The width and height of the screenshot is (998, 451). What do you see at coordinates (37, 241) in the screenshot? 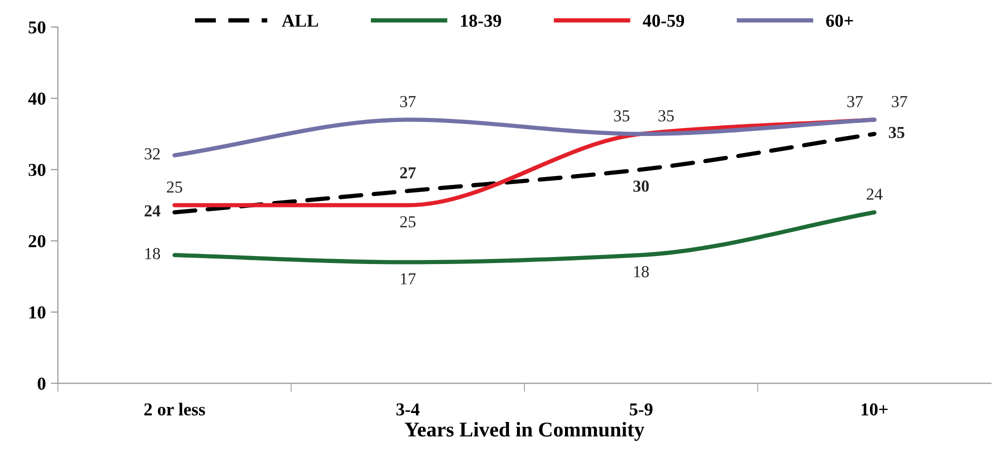
I see `y-tick-label: 20` at bounding box center [37, 241].